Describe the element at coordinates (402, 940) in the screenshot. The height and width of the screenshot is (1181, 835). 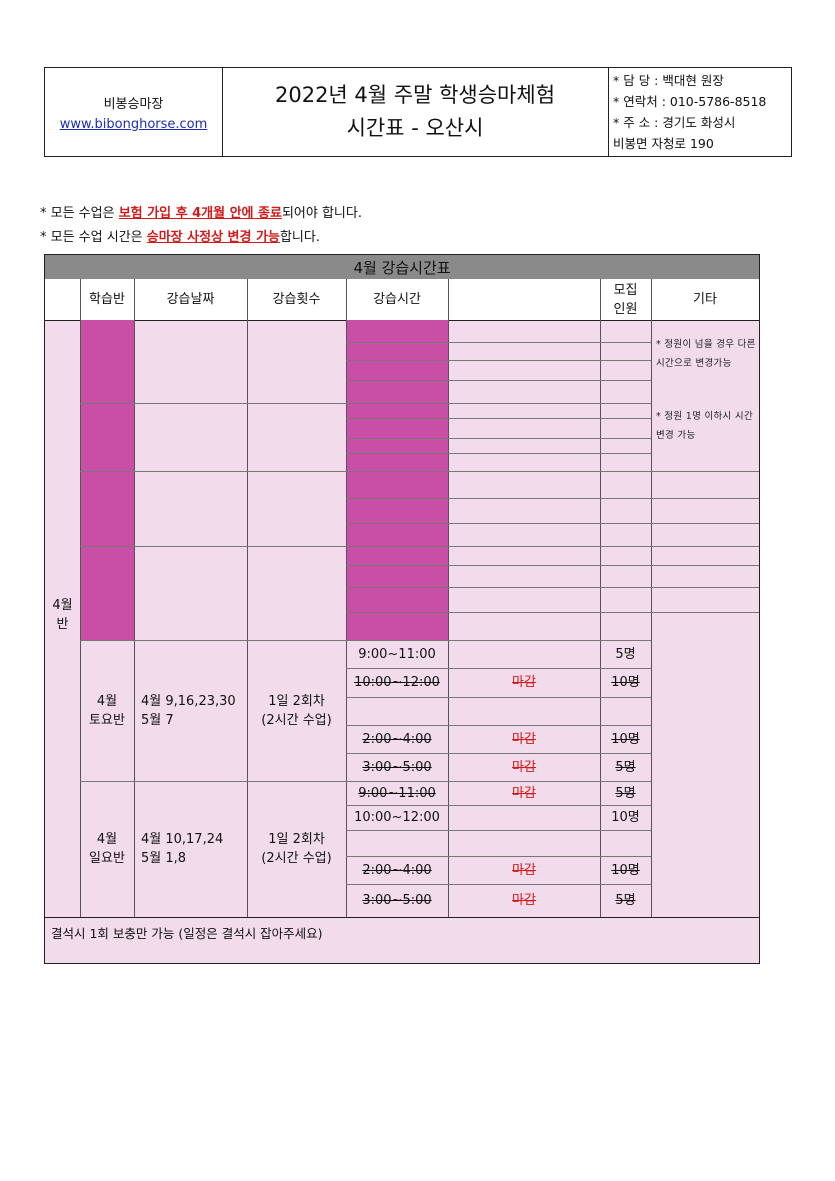
I see `absence-policy: 결석시 1회 보충만 가능 (일정은 결석시 잡아주세요)` at that location.